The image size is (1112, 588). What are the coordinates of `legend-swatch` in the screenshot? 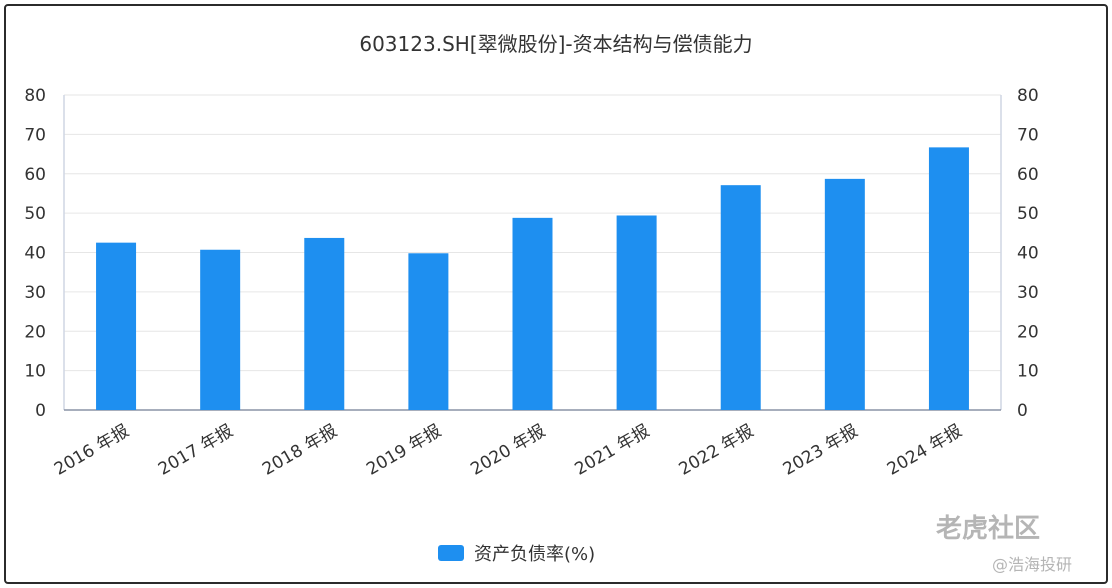 It's located at (451, 553).